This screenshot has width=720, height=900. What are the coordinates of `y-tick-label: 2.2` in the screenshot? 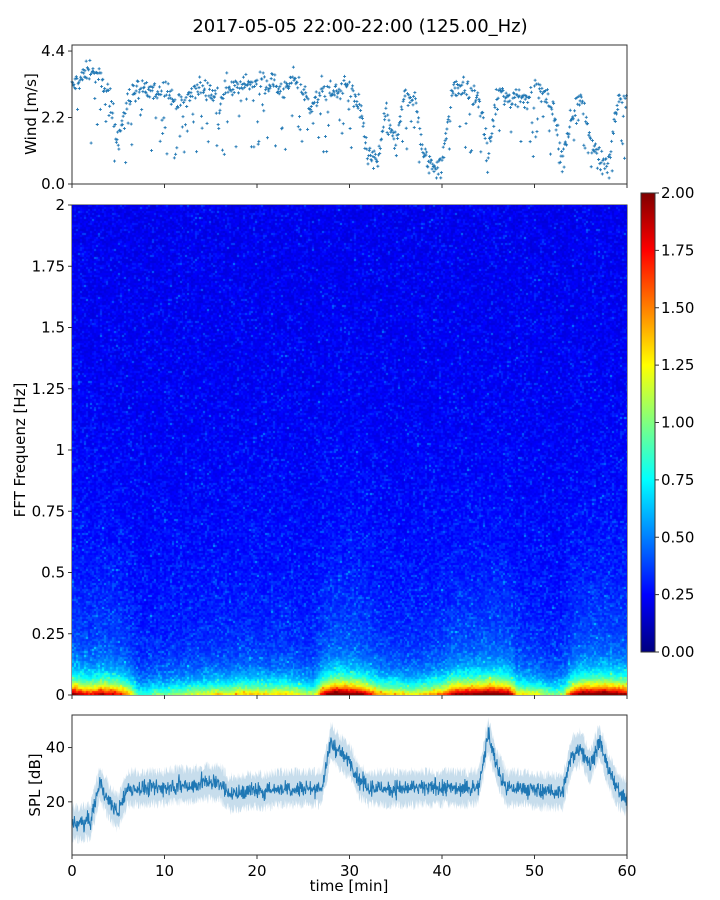 It's located at (53, 118).